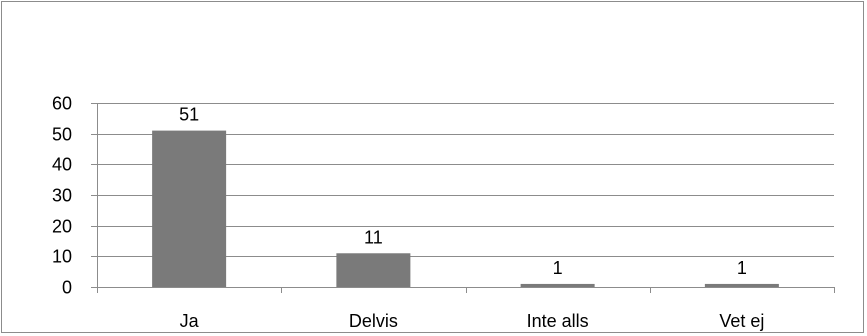  What do you see at coordinates (472, 321) in the screenshot?
I see `x-axis-category-labels: Ja Delvis Inte alls Vet ej` at bounding box center [472, 321].